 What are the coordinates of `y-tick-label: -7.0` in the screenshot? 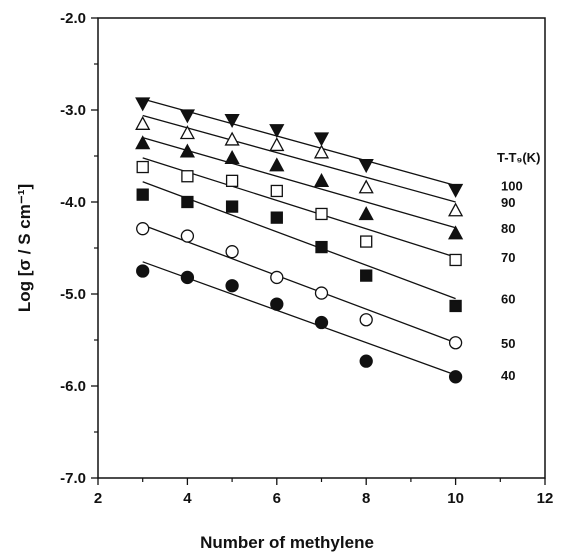 It's located at (73, 478).